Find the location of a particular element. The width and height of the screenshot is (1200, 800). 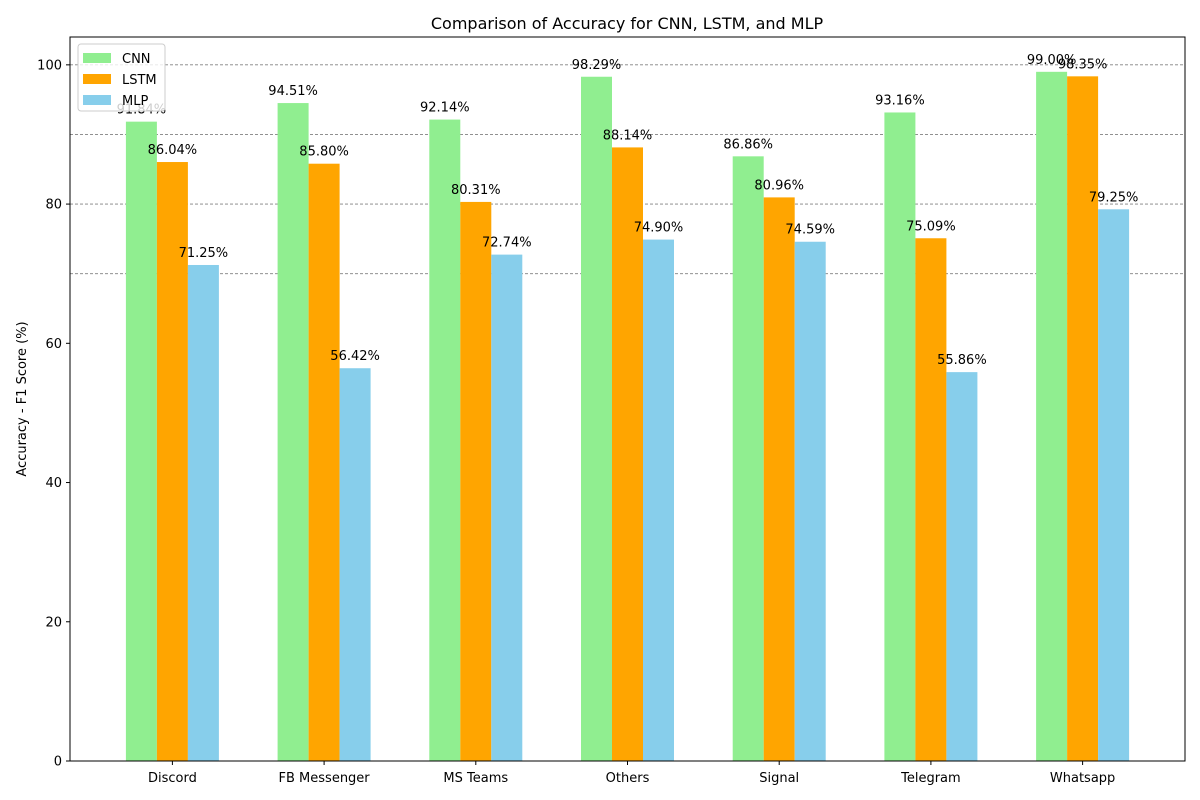

bar-lstm-whatsapp is located at coordinates (1083, 418).